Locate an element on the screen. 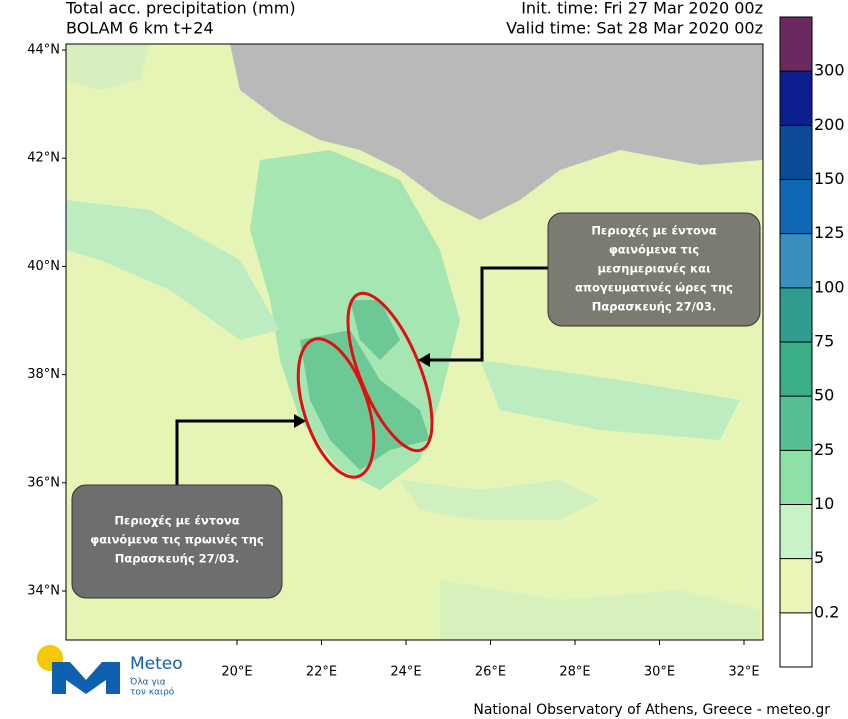  lat-label: 42°N is located at coordinates (43, 158).